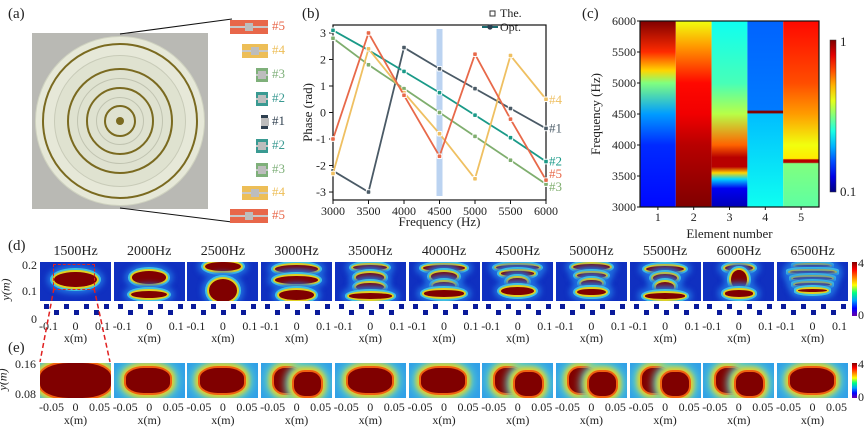  What do you see at coordinates (555, 186) in the screenshot?
I see `series-end-label: #3` at bounding box center [555, 186].